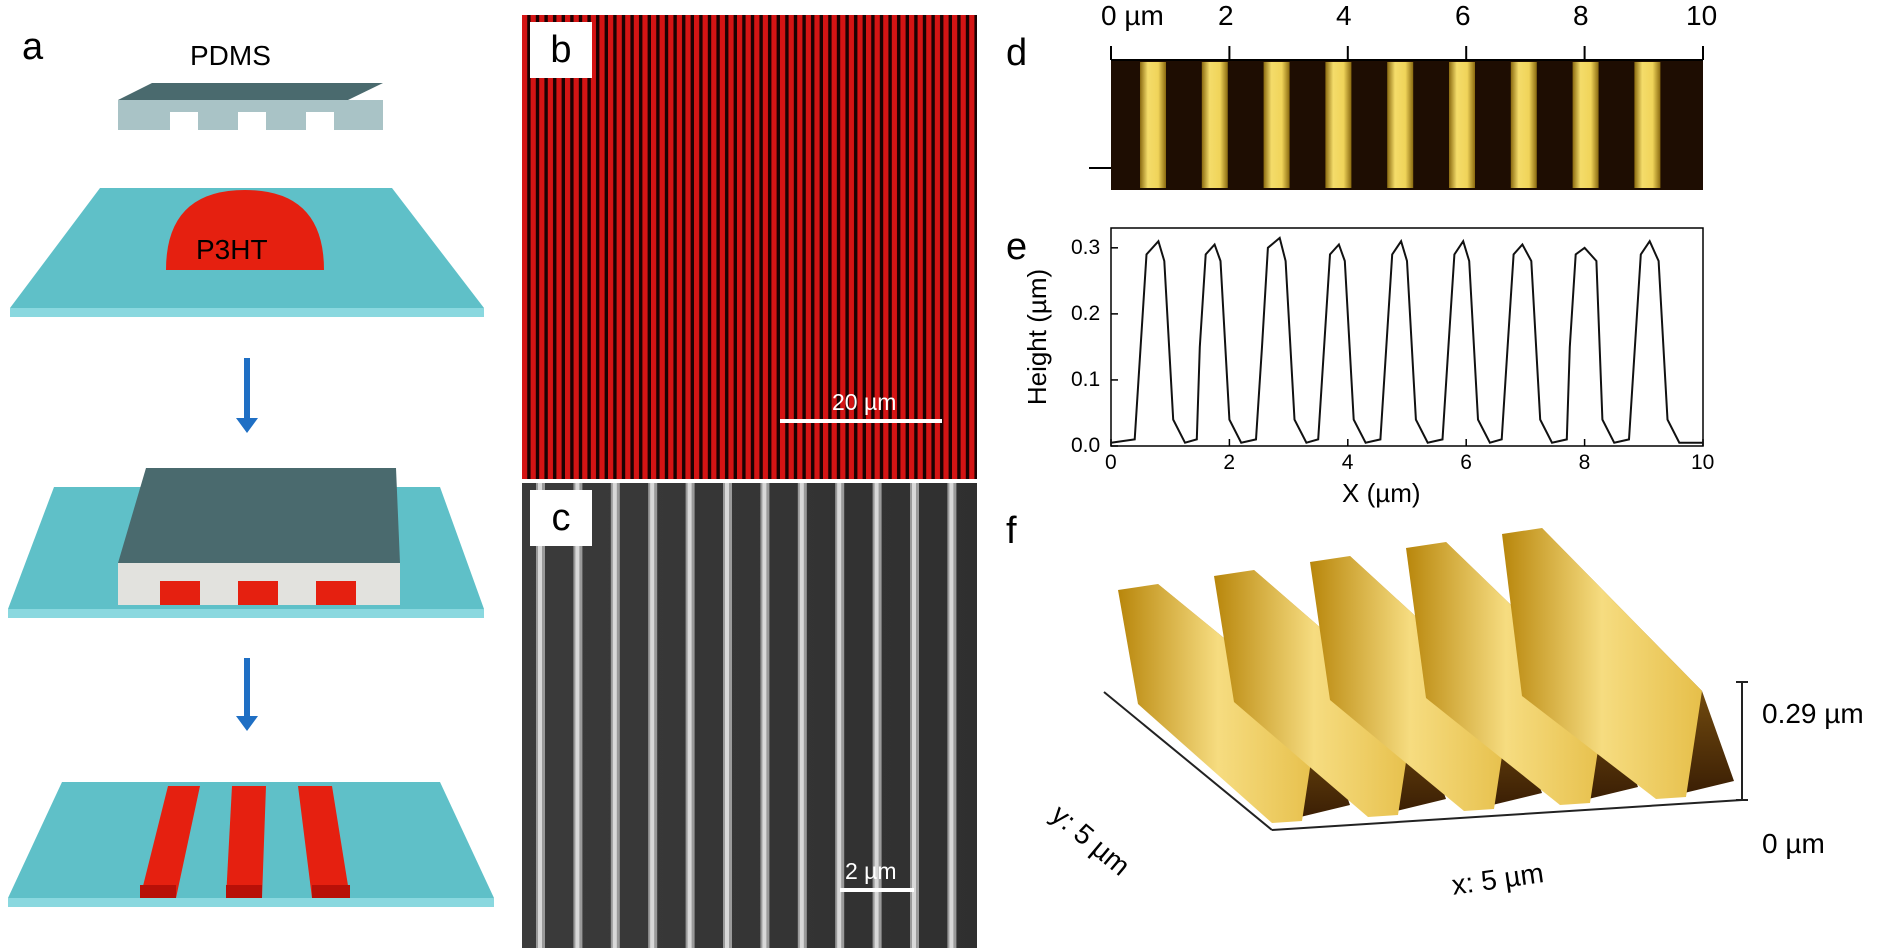 The image size is (1895, 948). I want to click on e-xlabel: X (µm), so click(1381, 493).